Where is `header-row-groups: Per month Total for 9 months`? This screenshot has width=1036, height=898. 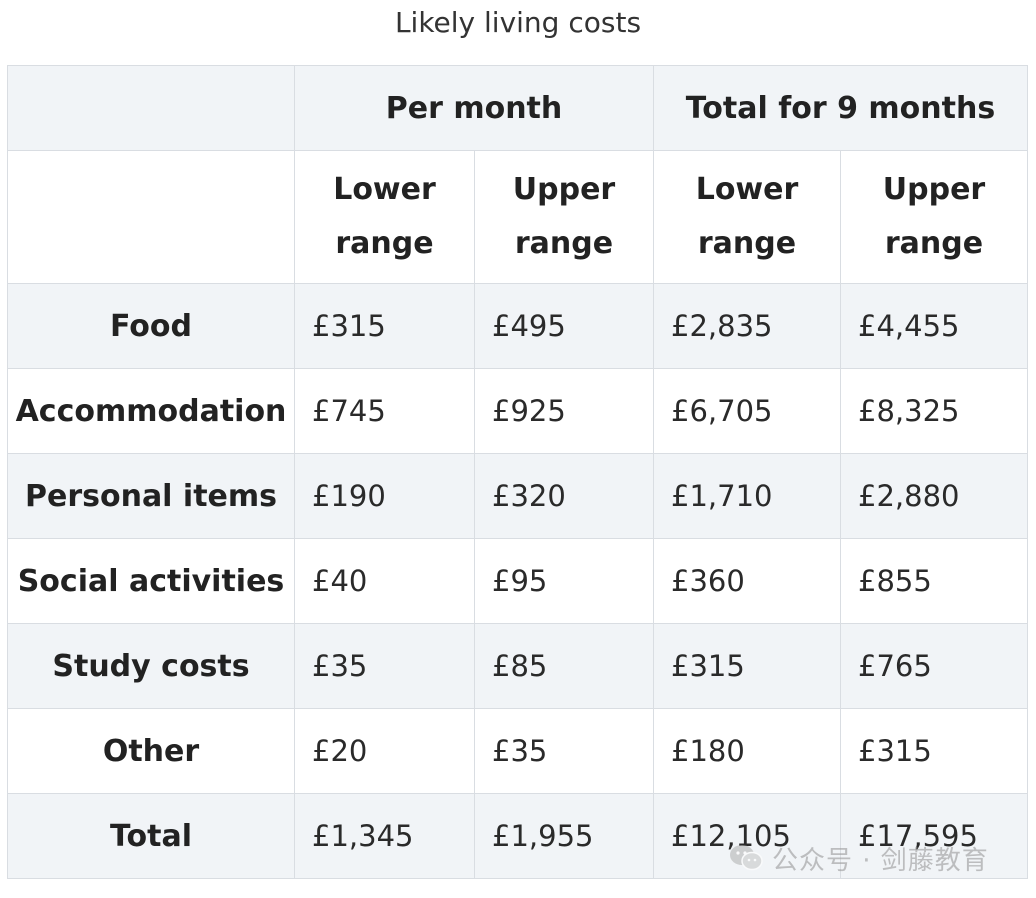
header-row-groups: Per month Total for 9 months is located at coordinates (517, 108).